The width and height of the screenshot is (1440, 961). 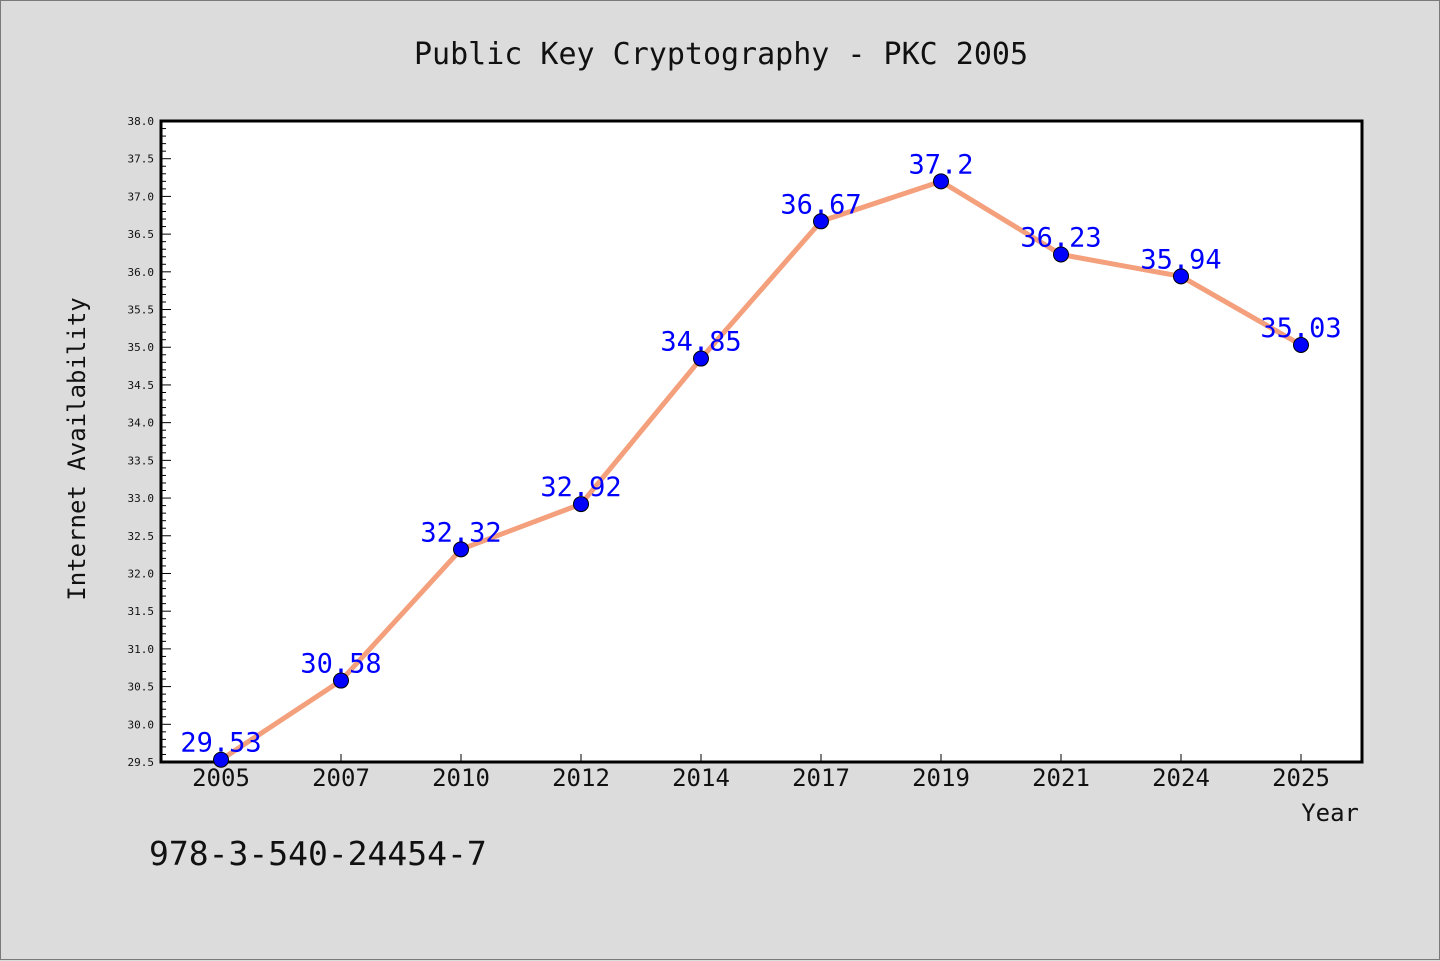 What do you see at coordinates (141, 347) in the screenshot?
I see `y-tick-label: 35.0` at bounding box center [141, 347].